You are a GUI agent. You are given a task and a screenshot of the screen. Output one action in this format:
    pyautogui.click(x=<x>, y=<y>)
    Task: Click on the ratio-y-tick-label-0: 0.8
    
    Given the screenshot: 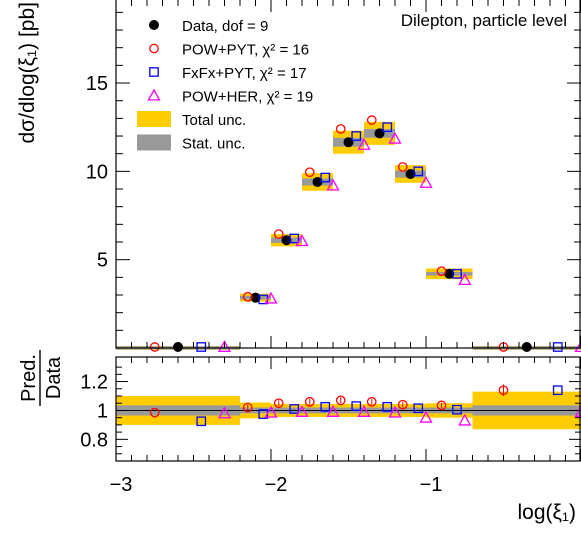 What is the action you would take?
    pyautogui.click(x=94, y=440)
    